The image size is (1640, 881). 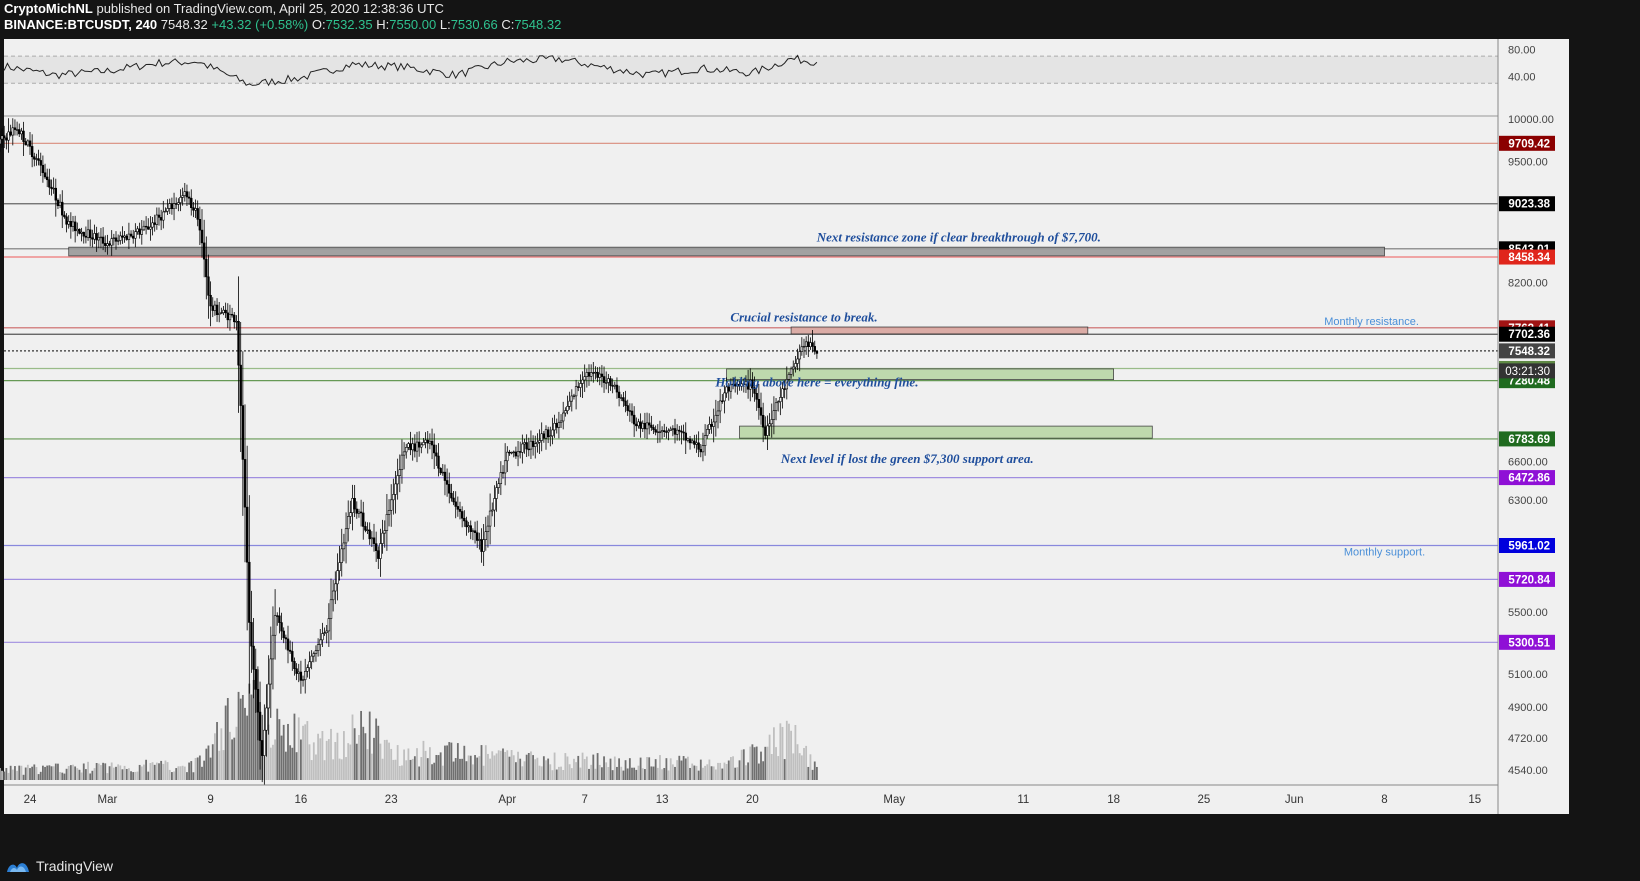 What do you see at coordinates (75, 866) in the screenshot?
I see `tradingview-brand: TradingView` at bounding box center [75, 866].